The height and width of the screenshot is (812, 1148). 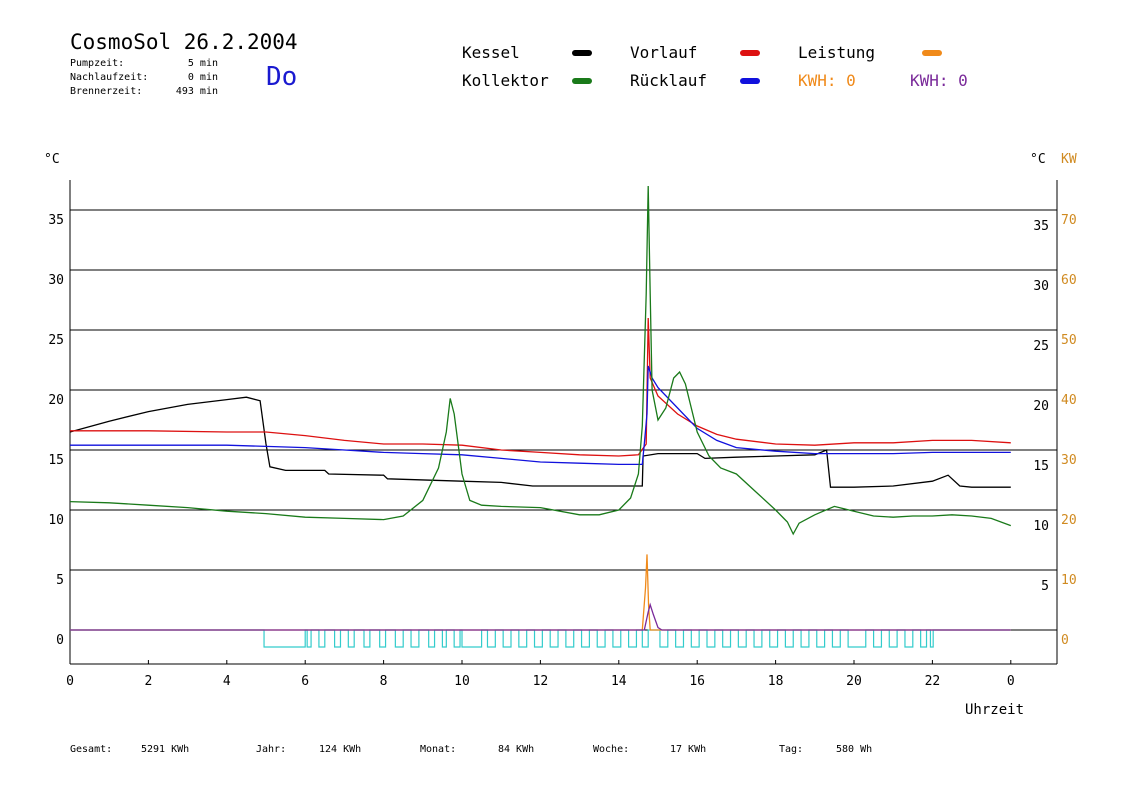 I want to click on x-tick-label: 8, so click(x=384, y=681).